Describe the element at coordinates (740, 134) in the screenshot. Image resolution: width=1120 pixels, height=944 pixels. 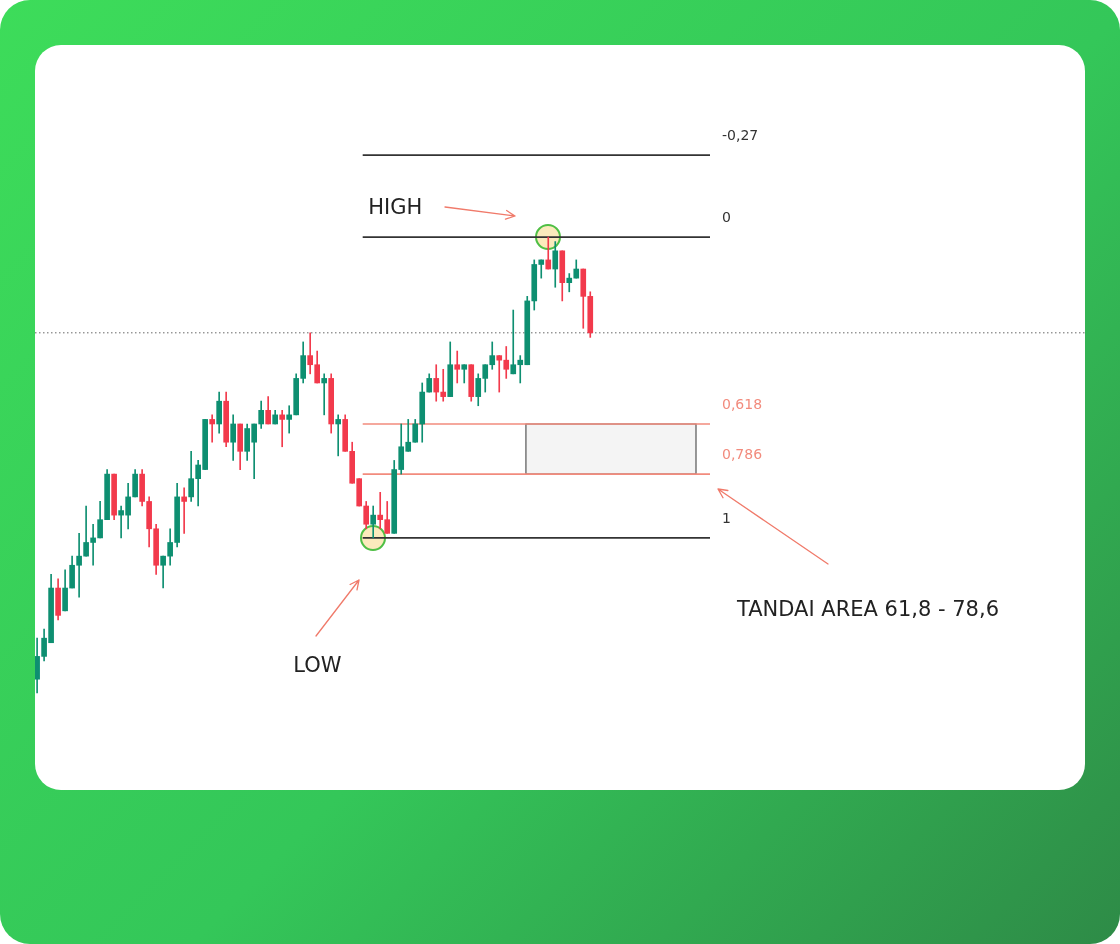
I see `text: -0,27` at that location.